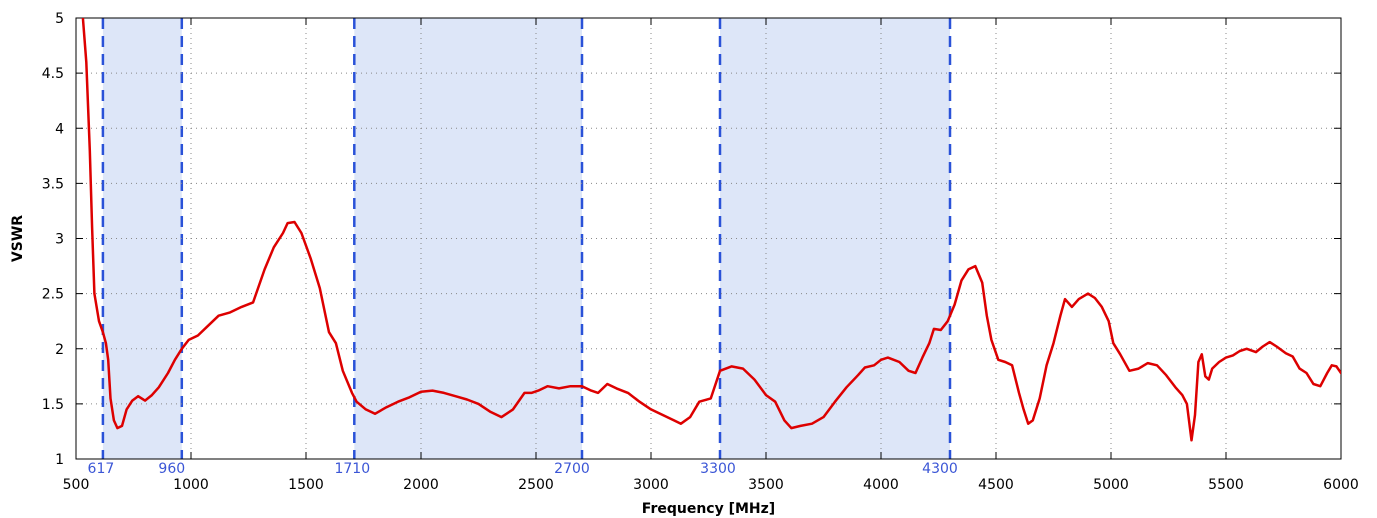 This screenshot has width=1377, height=518. Describe the element at coordinates (191, 485) in the screenshot. I see `x-tick-label-1: 1000` at that location.